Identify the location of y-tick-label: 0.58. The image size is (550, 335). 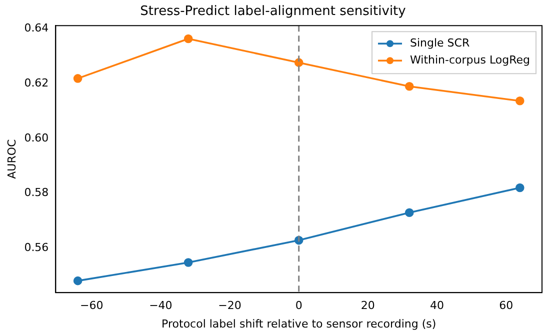
(36, 193).